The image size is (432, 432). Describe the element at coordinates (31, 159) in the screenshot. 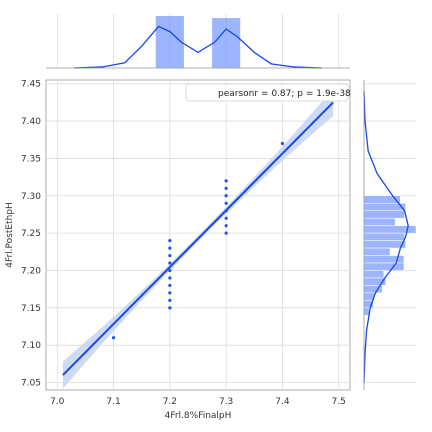

I see `y-tick-label: 7.35` at that location.